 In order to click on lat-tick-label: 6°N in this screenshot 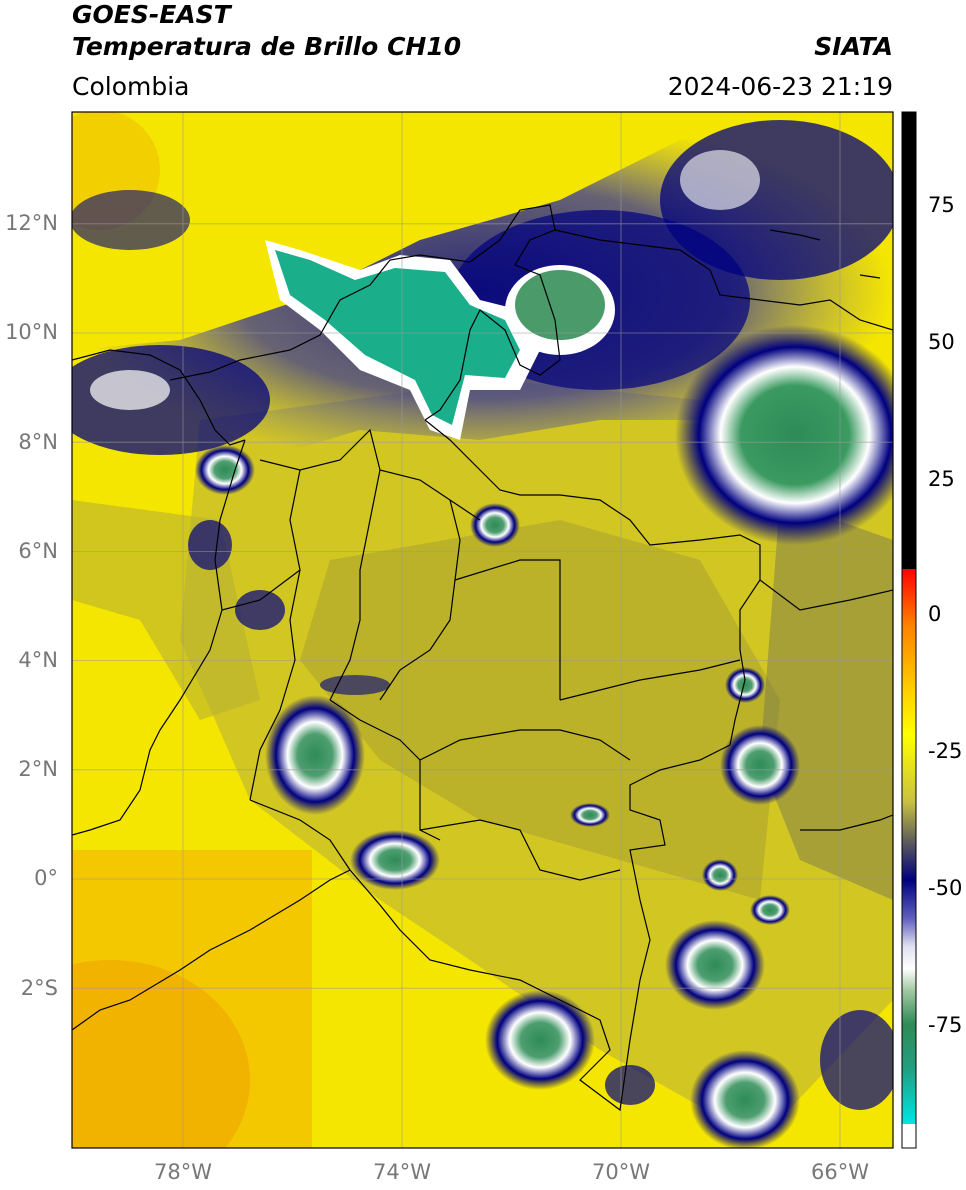, I will do `click(38, 551)`.